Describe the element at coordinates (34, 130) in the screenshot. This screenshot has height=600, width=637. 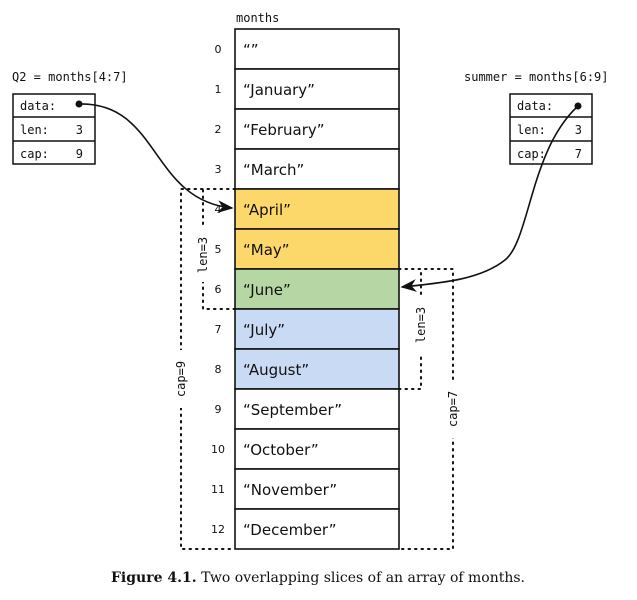
I see `q2-len-label: len:` at that location.